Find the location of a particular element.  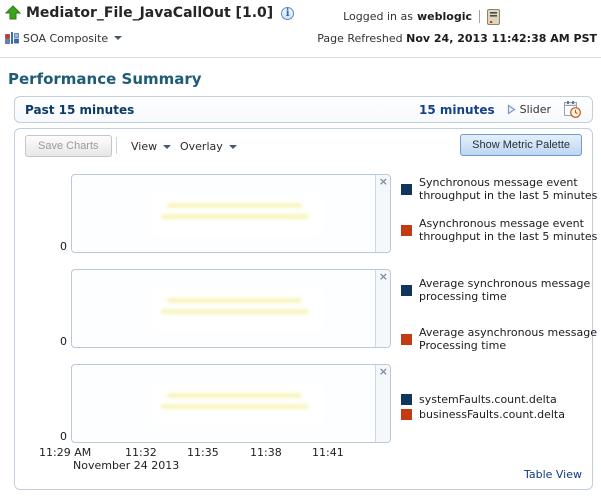

page-refreshed-label: Page Refreshed is located at coordinates (360, 38).